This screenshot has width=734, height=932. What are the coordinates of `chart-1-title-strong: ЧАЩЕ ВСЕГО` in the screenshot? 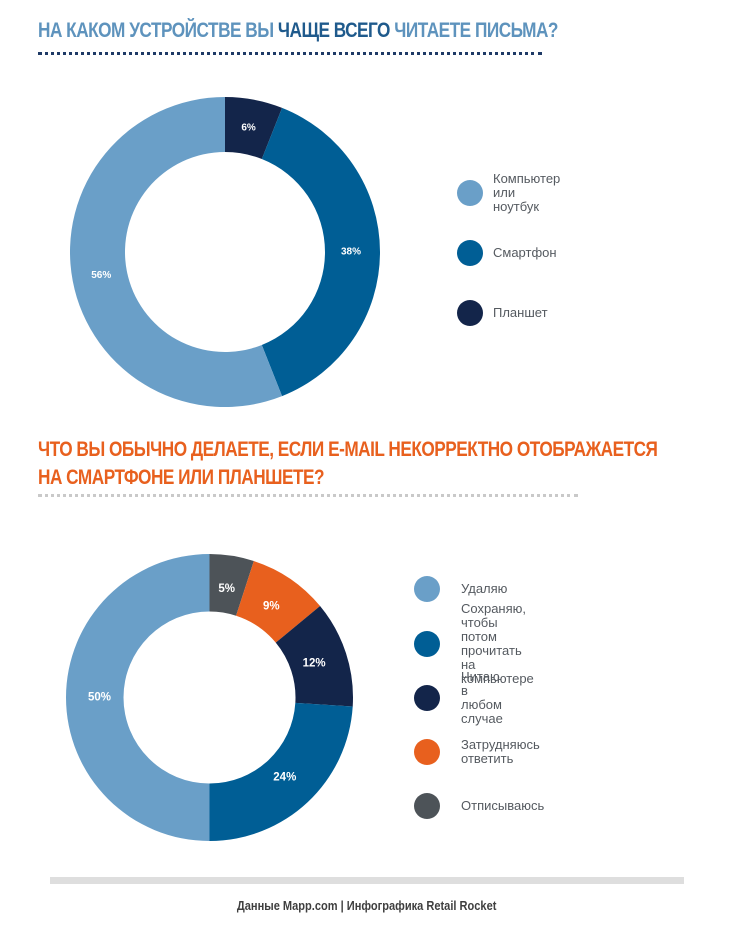 It's located at (334, 30).